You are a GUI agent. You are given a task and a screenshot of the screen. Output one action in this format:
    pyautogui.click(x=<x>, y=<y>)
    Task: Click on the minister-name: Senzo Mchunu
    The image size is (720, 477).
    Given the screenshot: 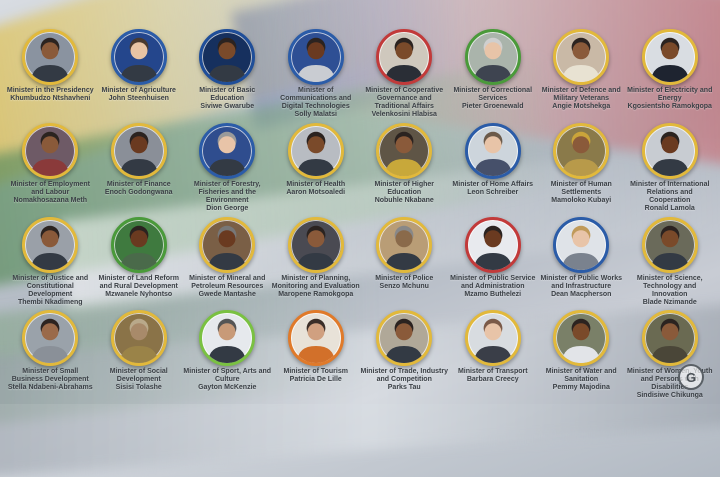 What is the action you would take?
    pyautogui.click(x=404, y=286)
    